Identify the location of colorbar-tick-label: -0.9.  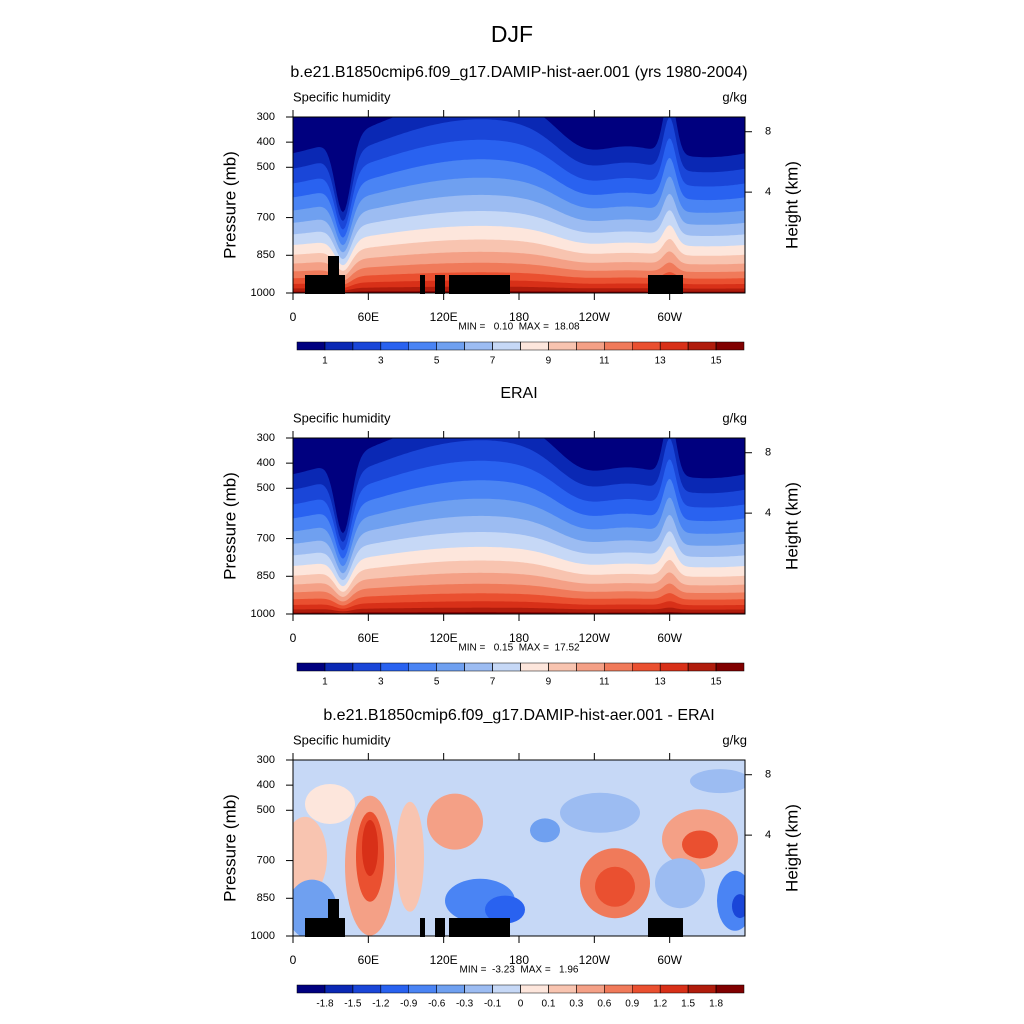
(409, 1004).